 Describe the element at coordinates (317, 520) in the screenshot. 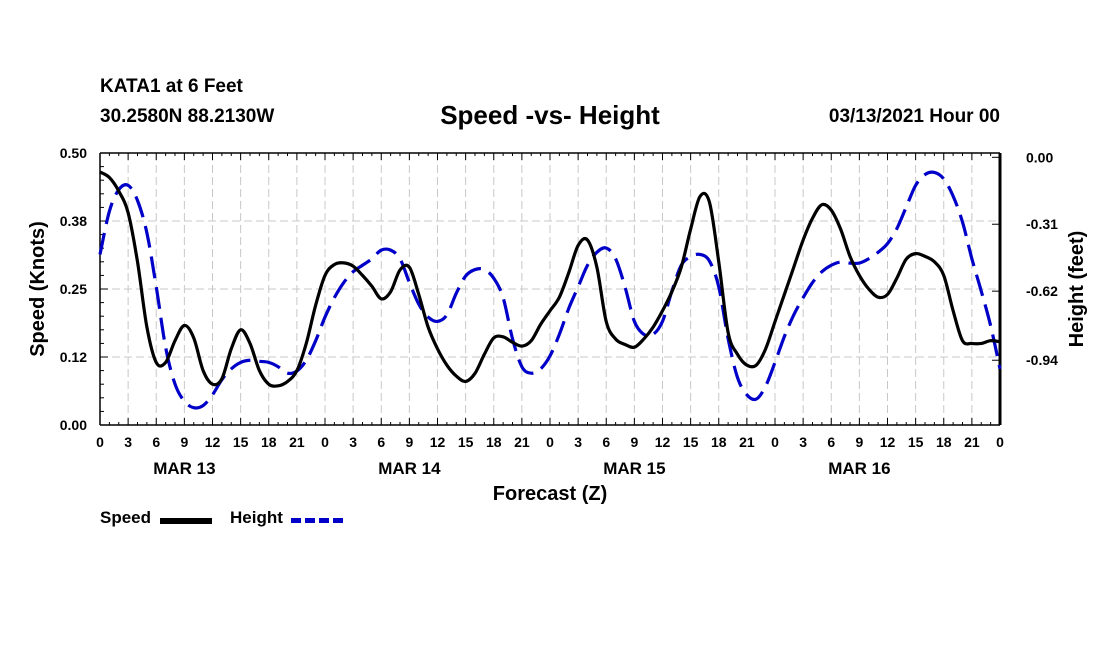

I see `legend-height-swatch` at that location.